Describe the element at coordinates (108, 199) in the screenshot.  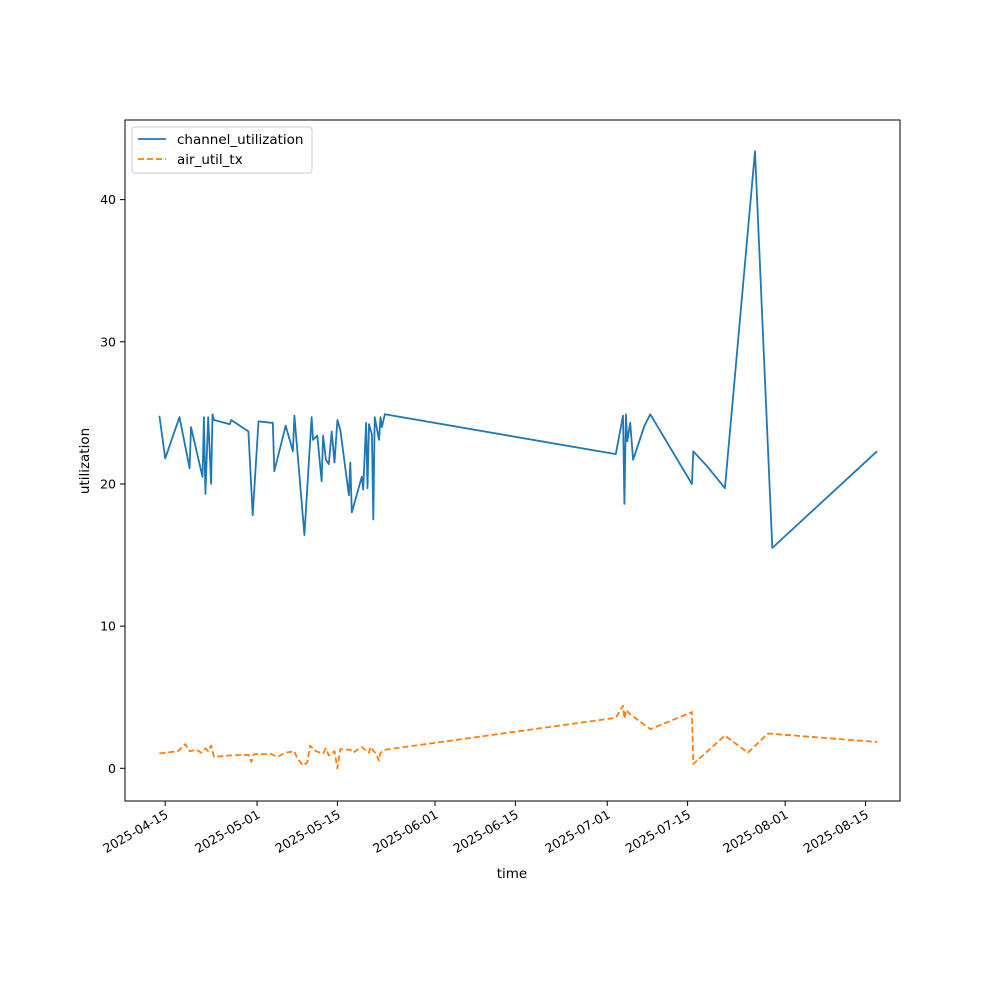
I see `y-tick-label: 40` at that location.